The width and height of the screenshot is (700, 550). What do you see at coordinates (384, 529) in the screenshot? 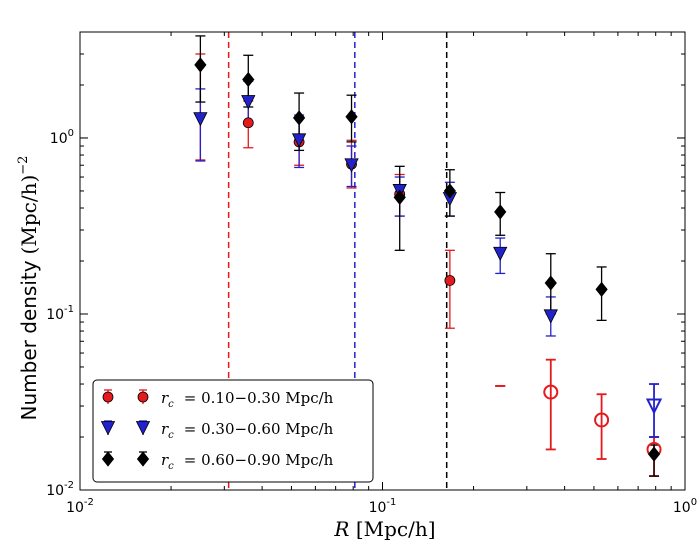
I see `x-axis-label: R [Mpc/h]` at bounding box center [384, 529].